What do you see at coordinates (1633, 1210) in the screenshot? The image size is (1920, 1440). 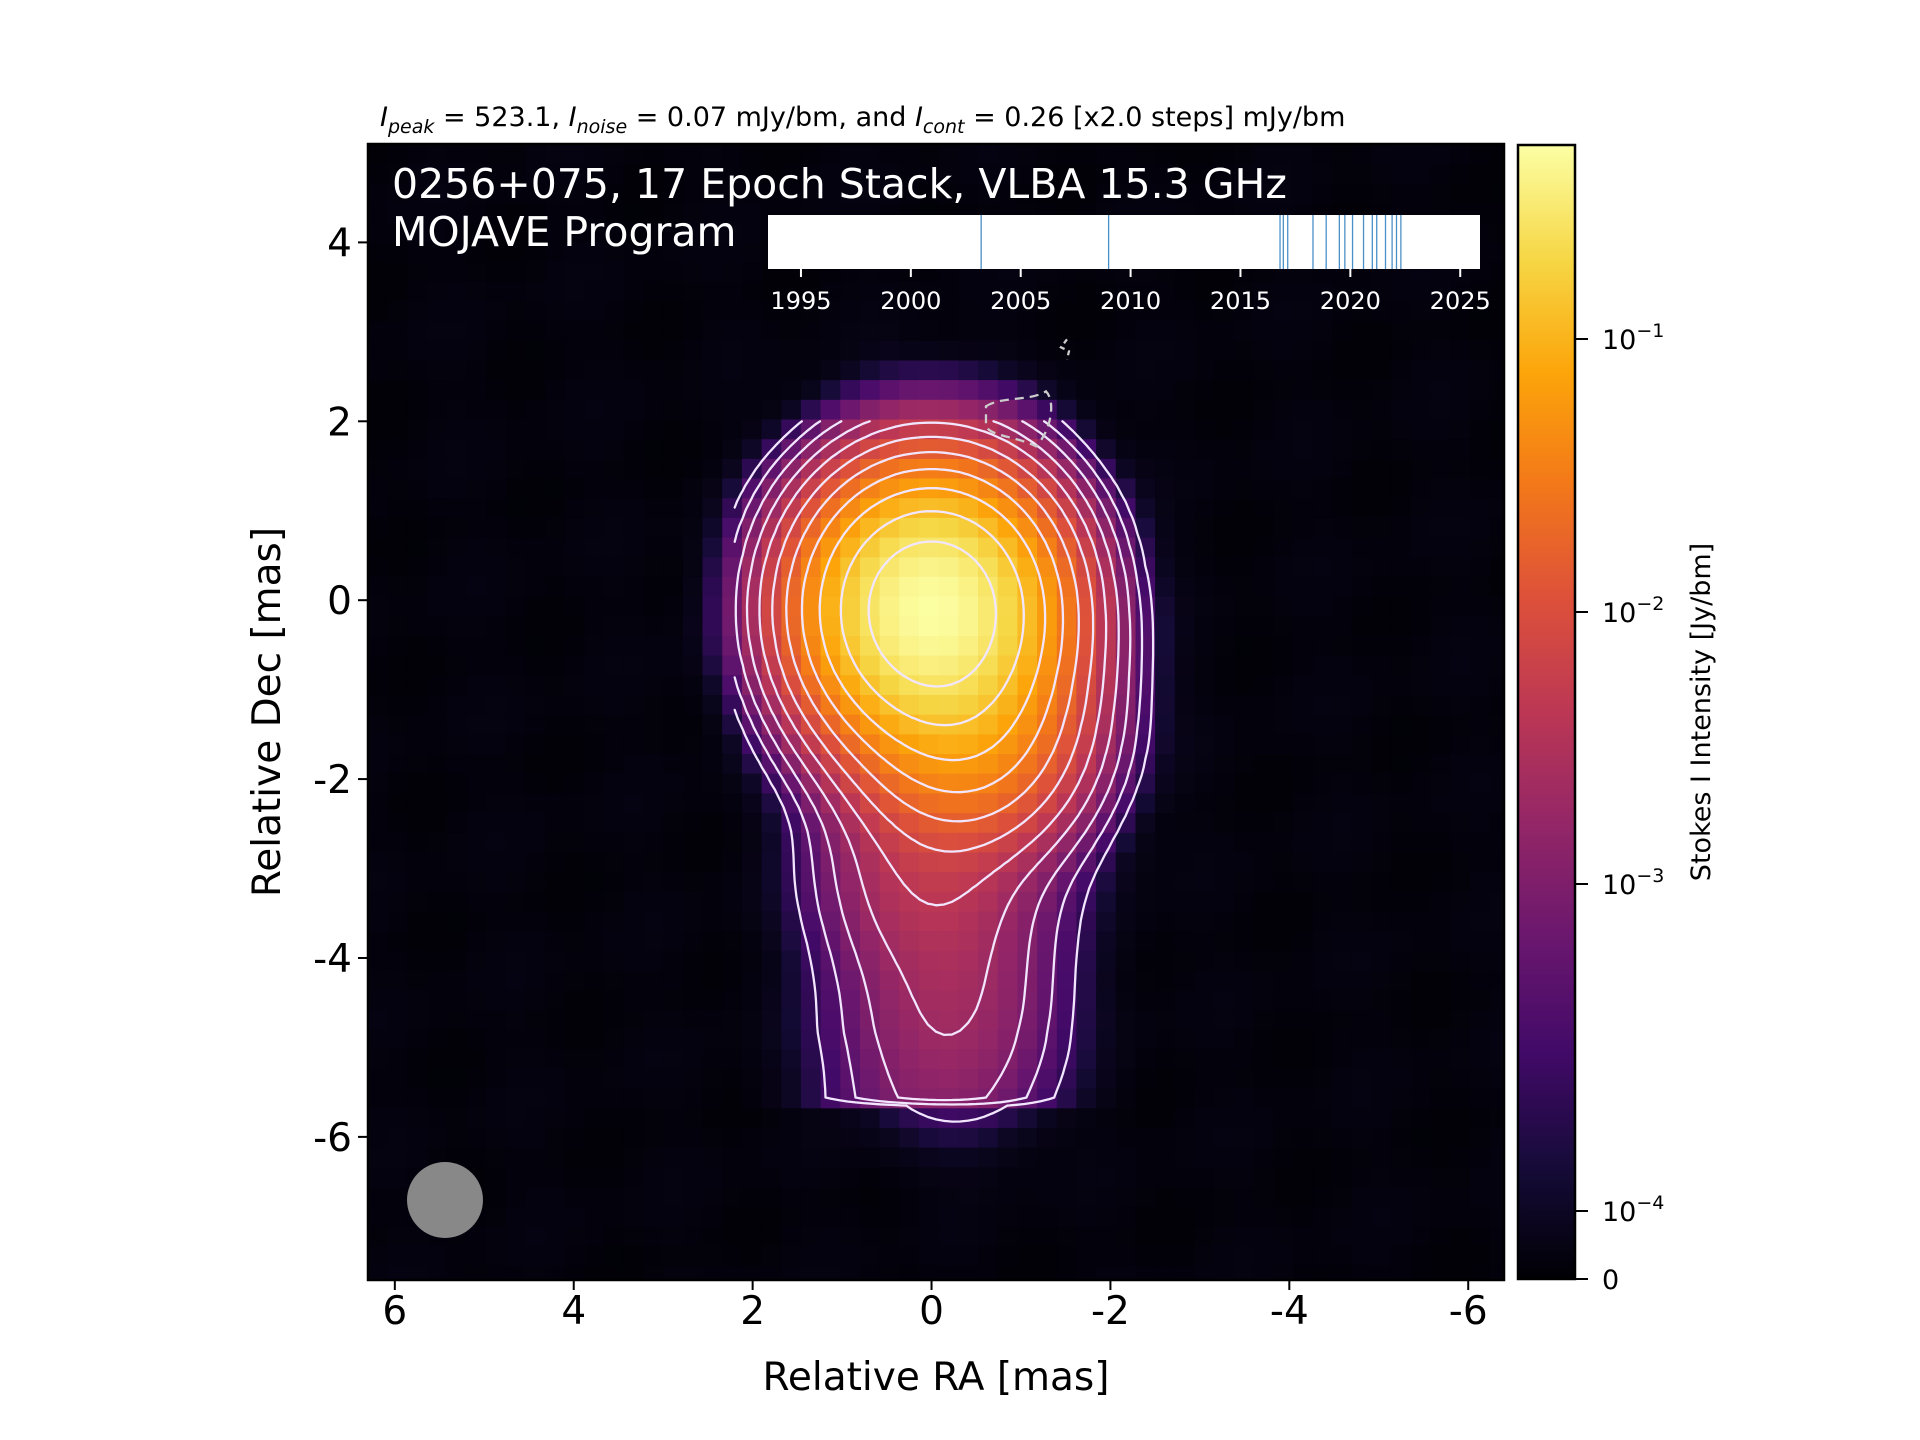 I see `colorbar-tick-label: 10⁻⁴` at bounding box center [1633, 1210].